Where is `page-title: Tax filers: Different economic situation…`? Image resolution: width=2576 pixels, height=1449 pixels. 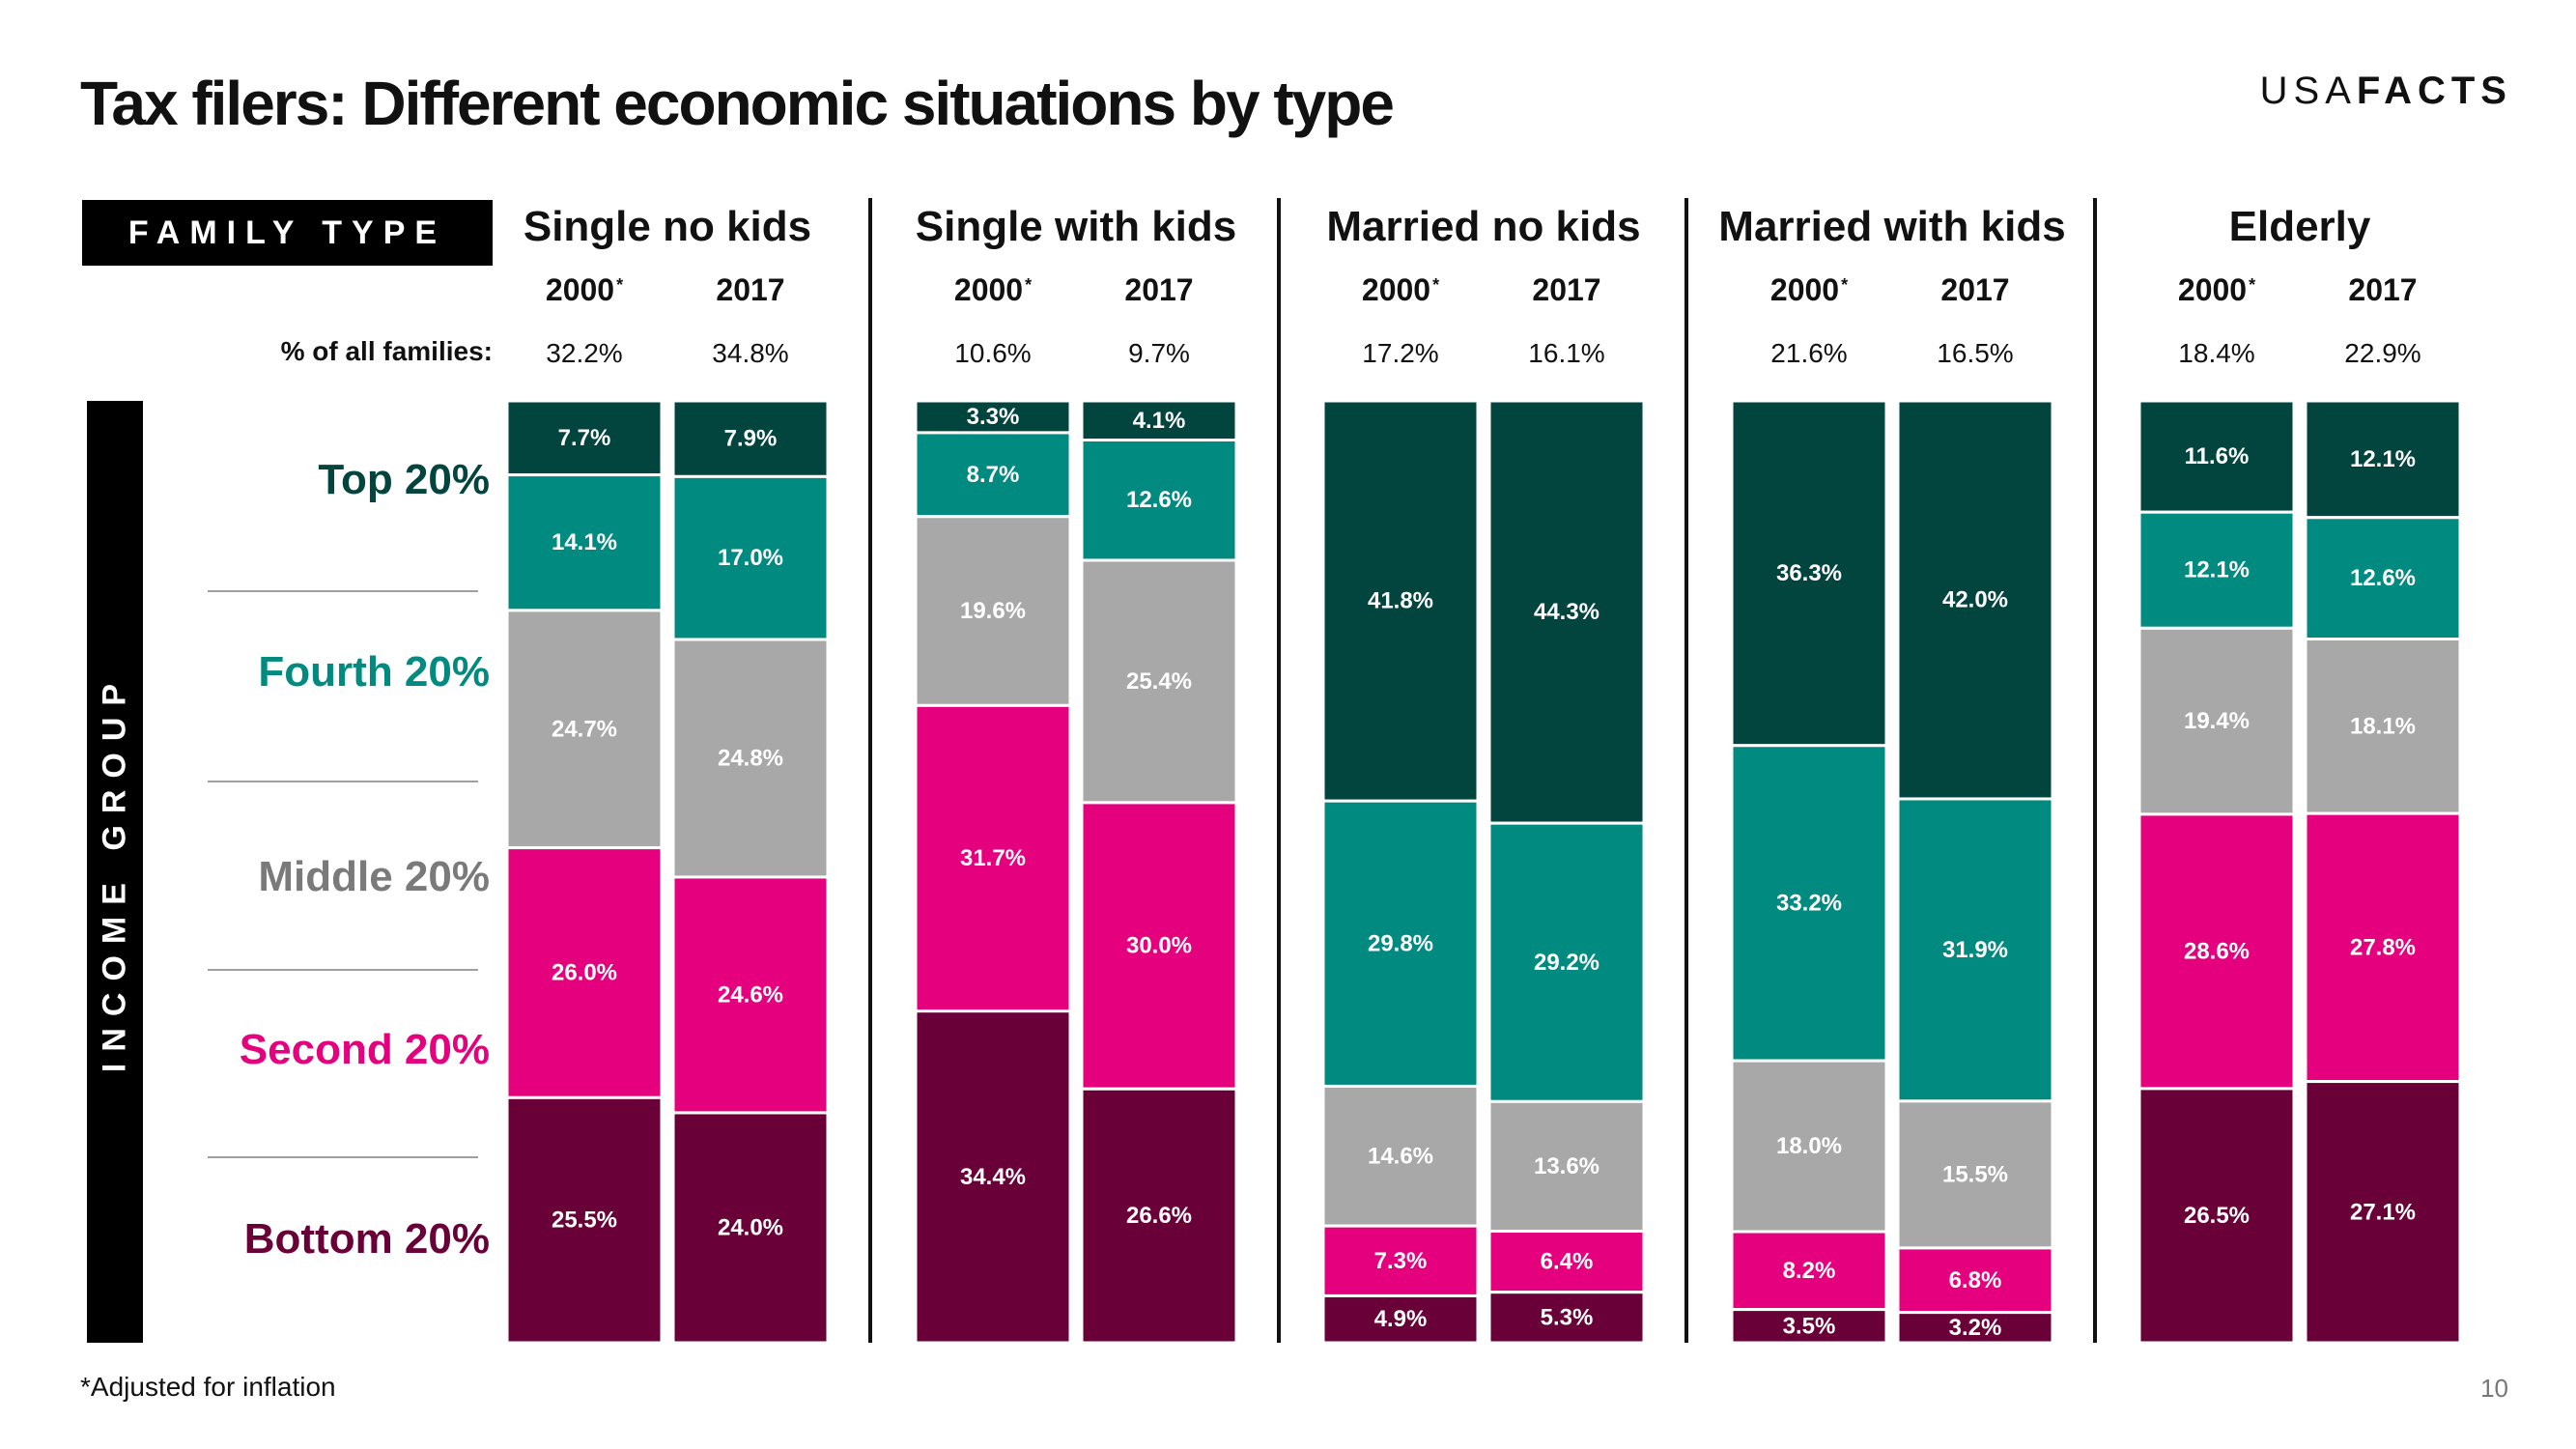
page-title: Tax filers: Different economic situation… is located at coordinates (737, 103).